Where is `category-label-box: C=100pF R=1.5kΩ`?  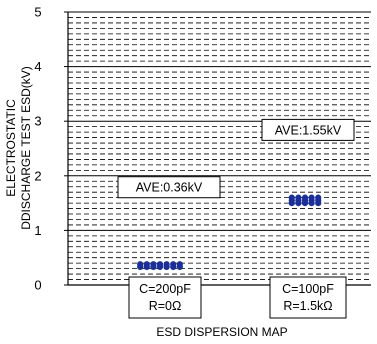
category-label-box: C=100pF R=1.5kΩ is located at coordinates (308, 297).